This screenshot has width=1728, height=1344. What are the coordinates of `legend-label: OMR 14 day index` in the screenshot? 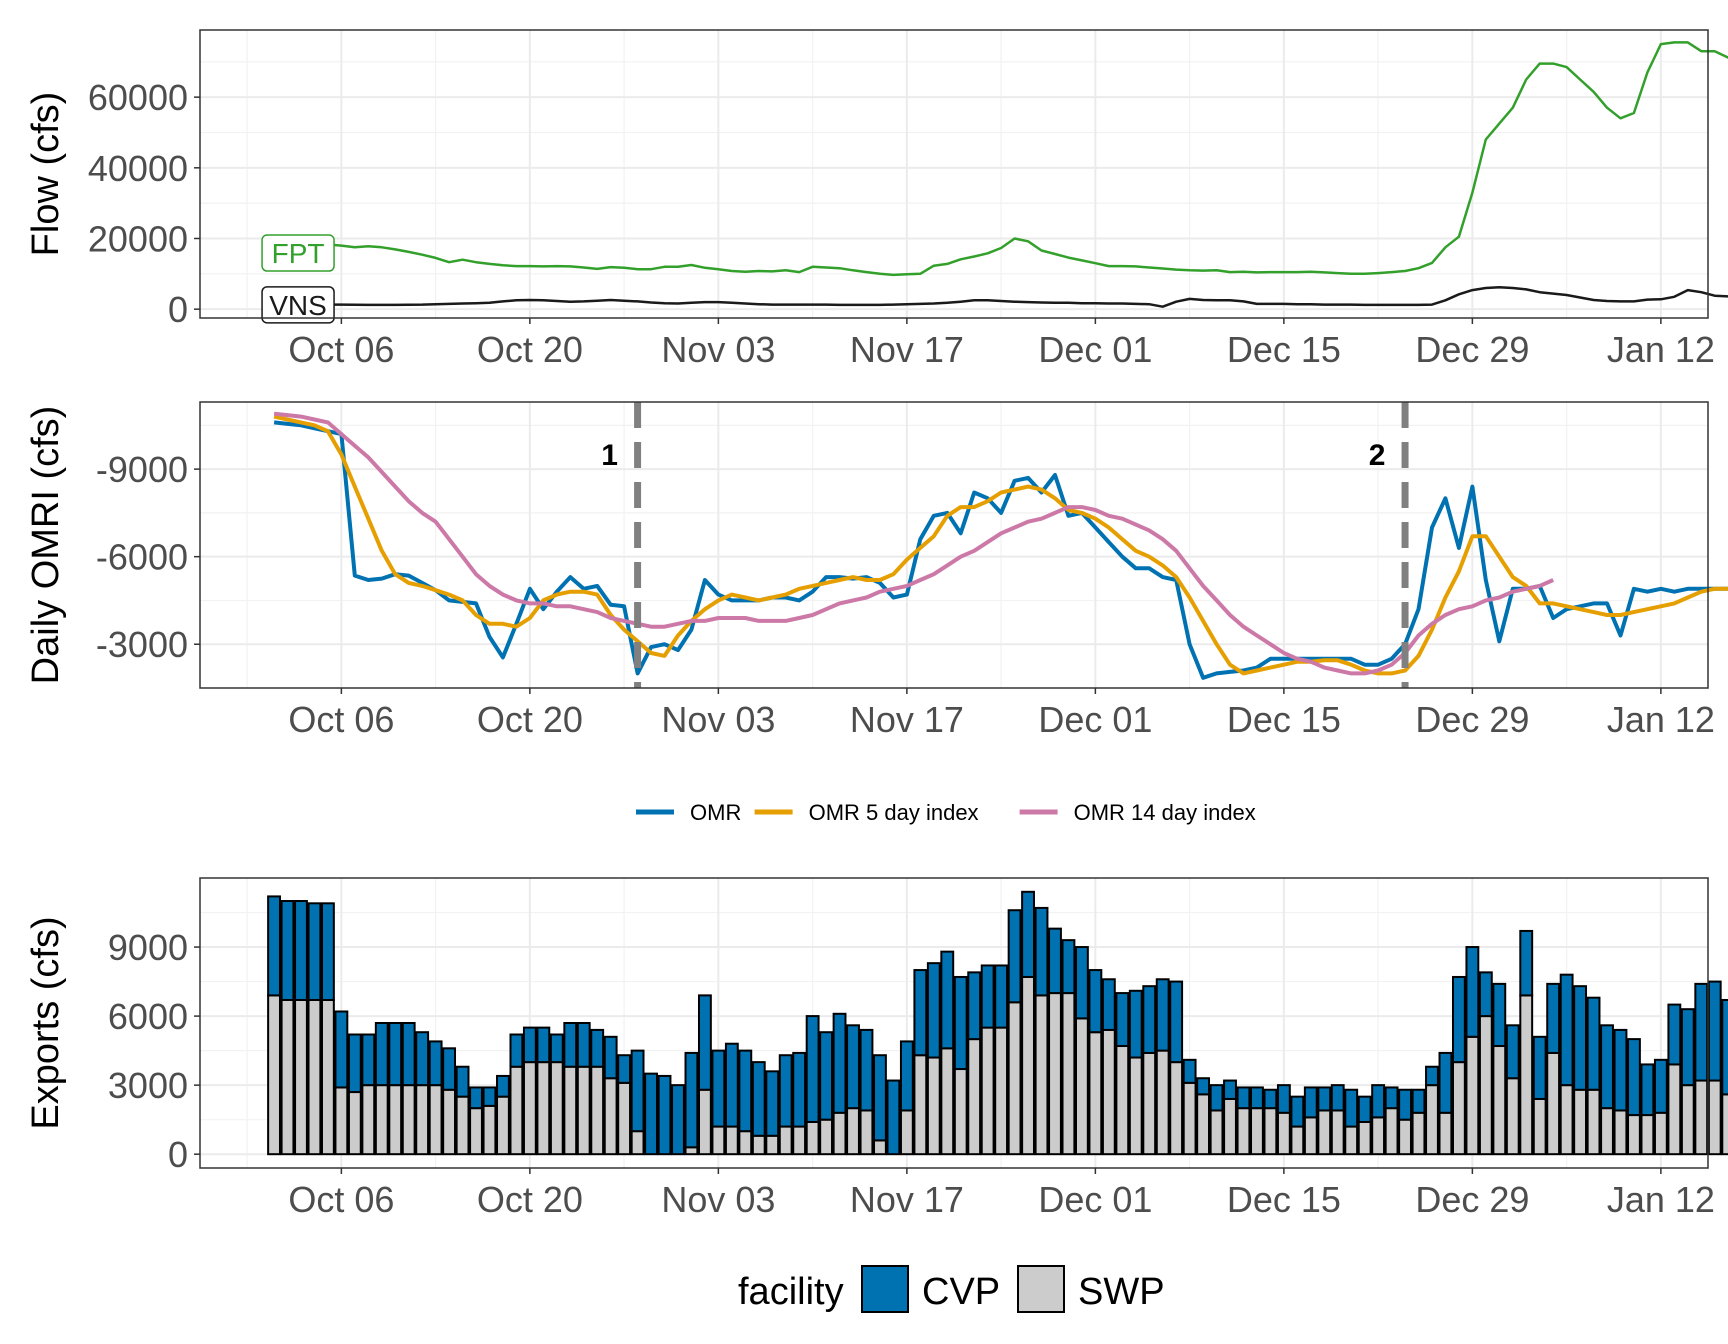 It's located at (1165, 812).